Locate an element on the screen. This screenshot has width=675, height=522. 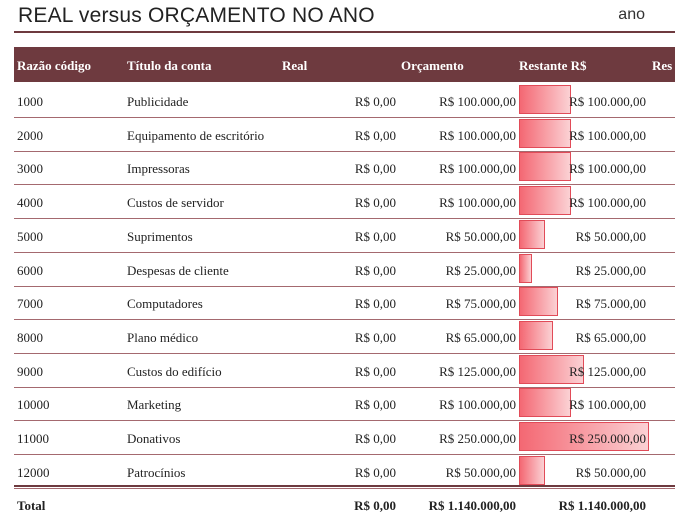
remaining-value: R$ 250.000,00 is located at coordinates (607, 438).